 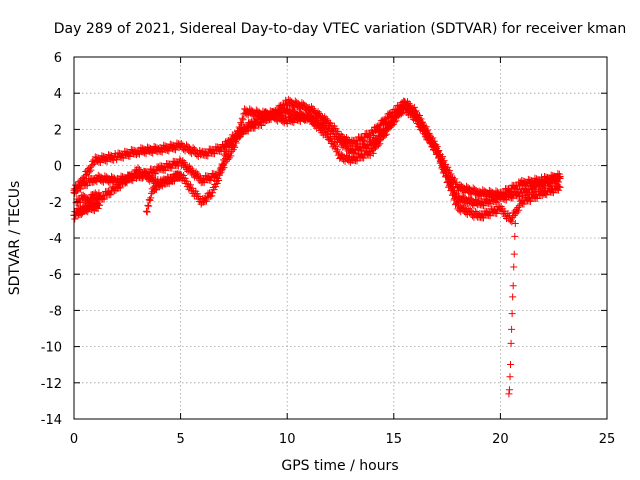 I want to click on x-tick-label: 25, so click(x=607, y=439).